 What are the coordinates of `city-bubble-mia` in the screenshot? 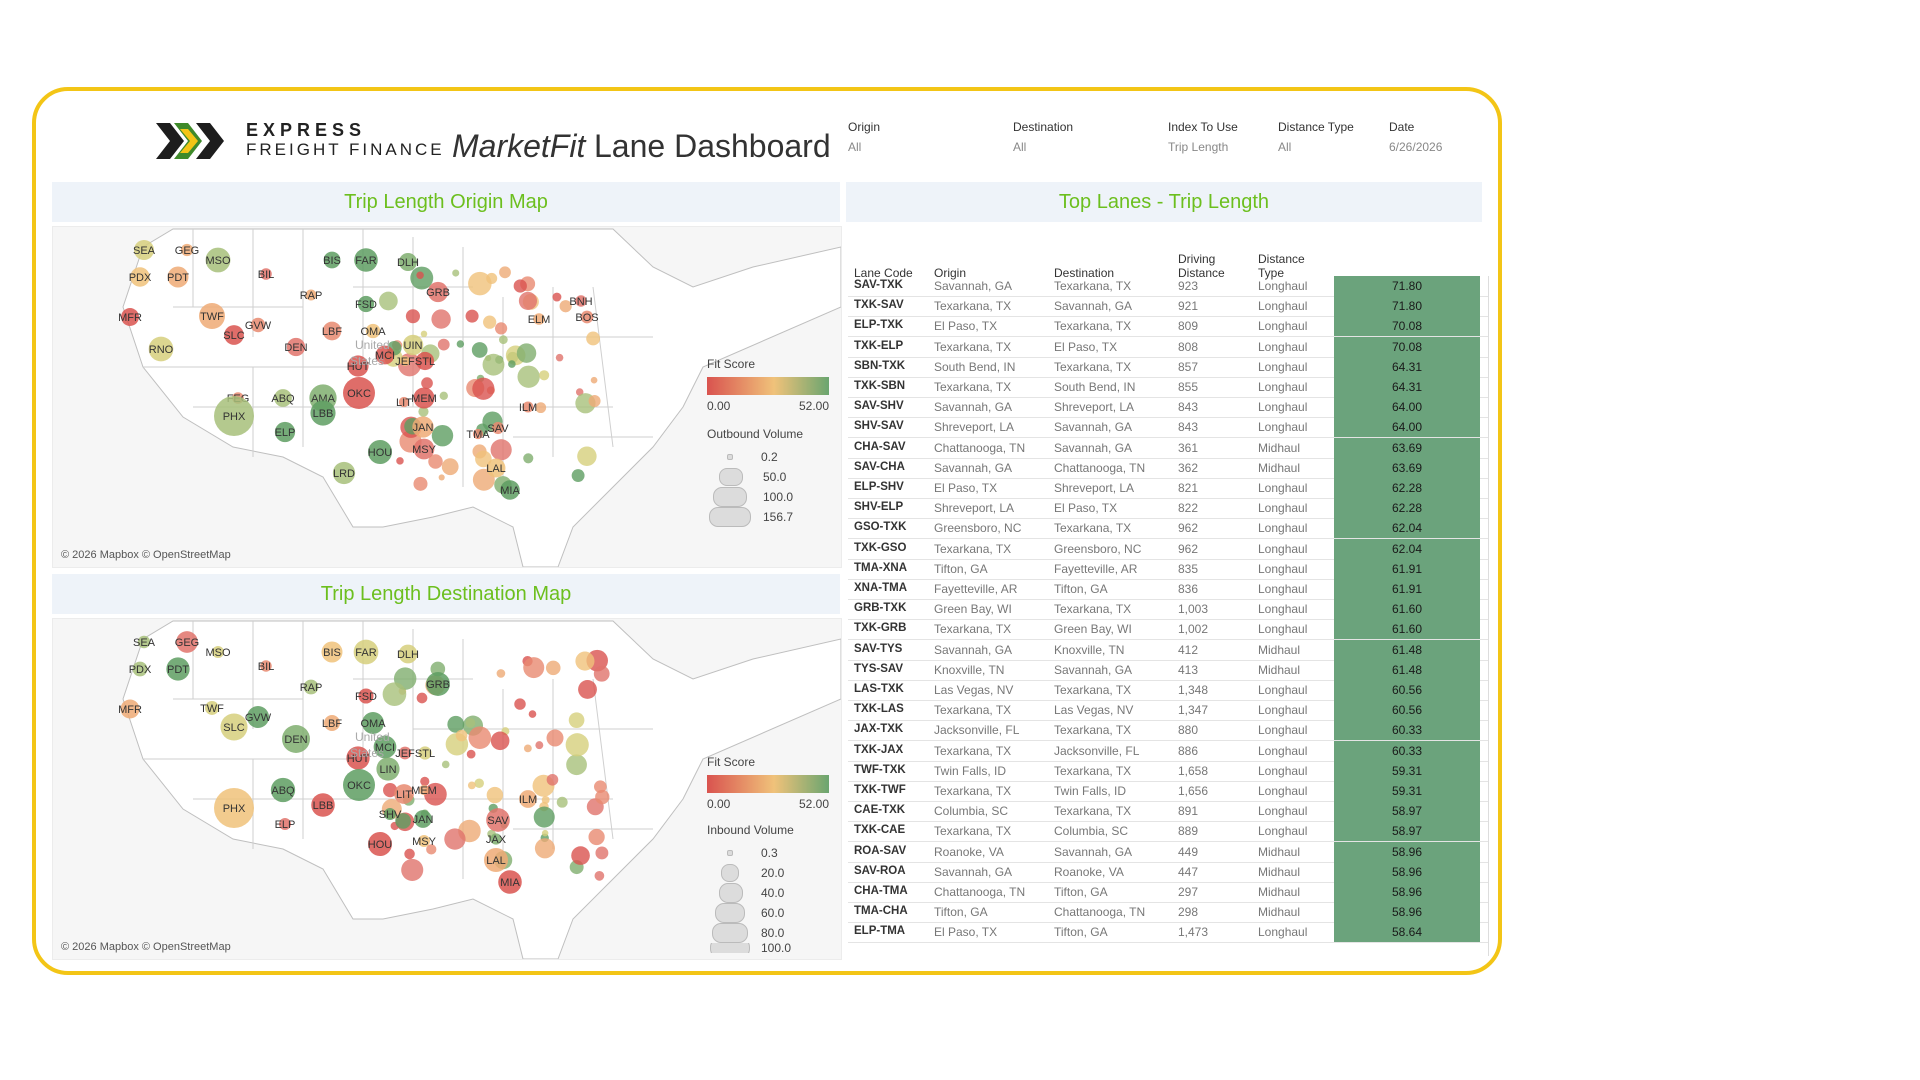 It's located at (510, 882).